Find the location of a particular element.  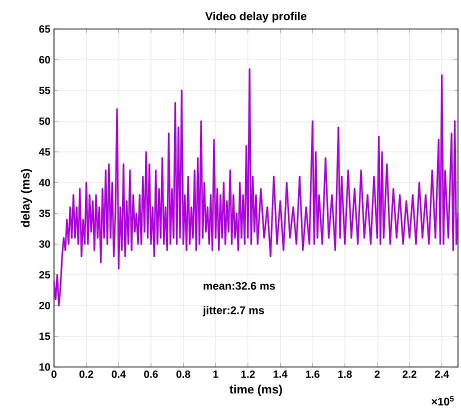

y-tick-label: 65 is located at coordinates (44, 29).